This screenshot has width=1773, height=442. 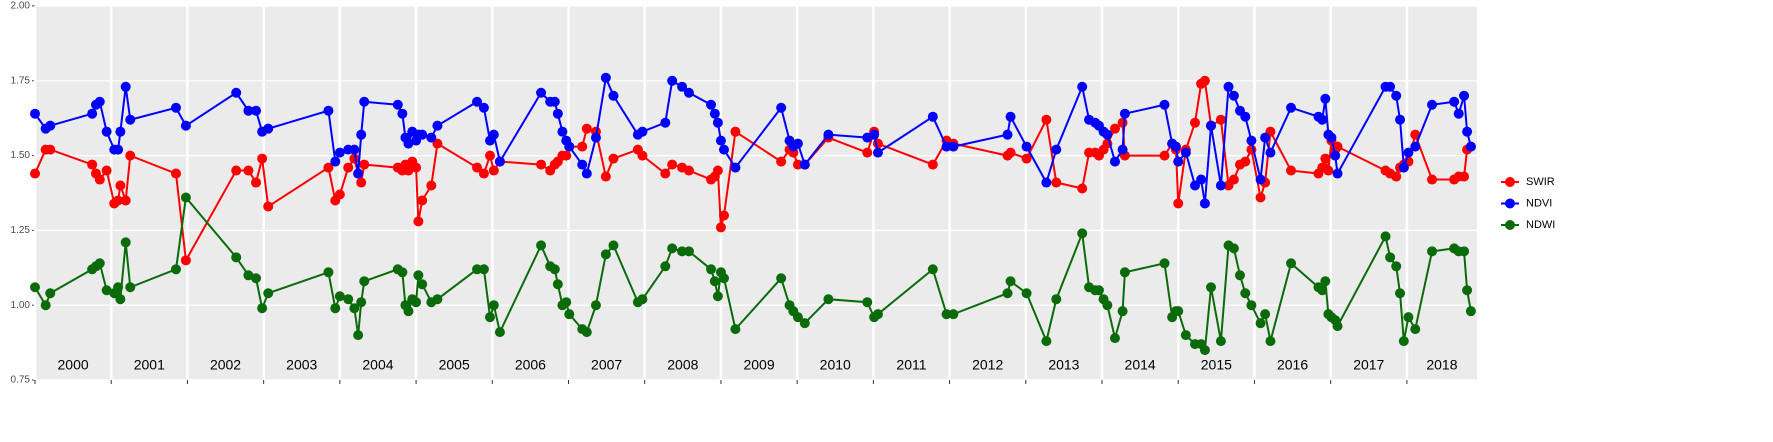 I want to click on y-tick-label: 0.75, so click(x=21, y=380).